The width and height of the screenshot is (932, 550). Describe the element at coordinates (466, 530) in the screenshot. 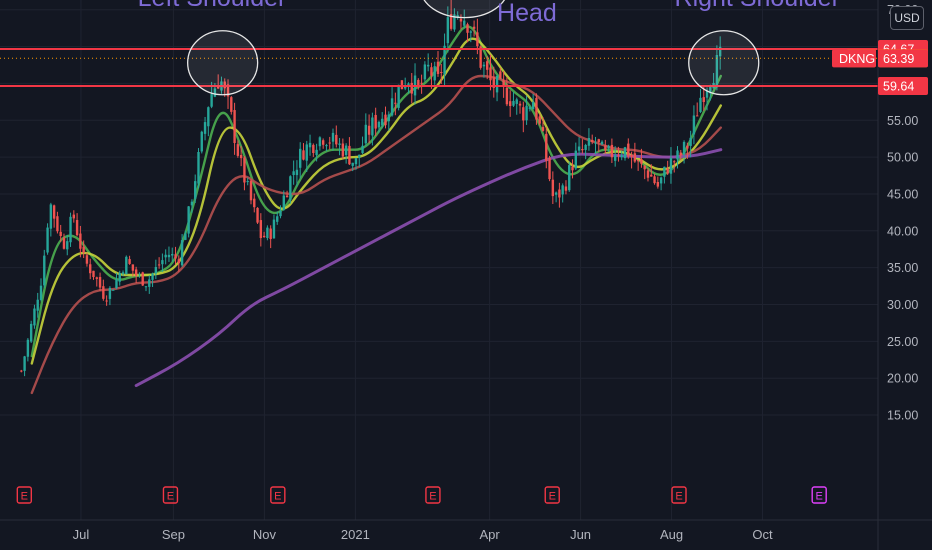

I see `time-axis: Jul Sep Nov 2021 Apr Jun Aug Oct` at that location.